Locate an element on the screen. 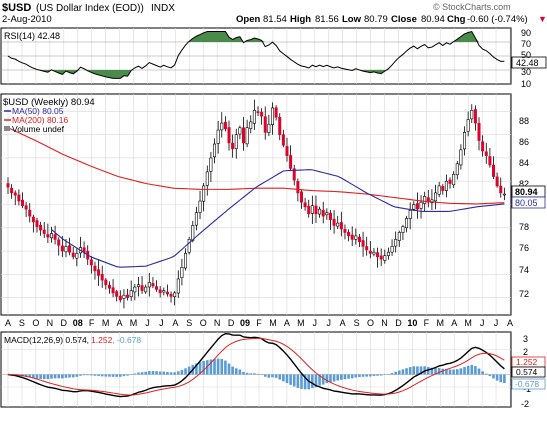 The height and width of the screenshot is (424, 547). macd-label-main: MACD(12,26,9) 0.574, is located at coordinates (46, 340).